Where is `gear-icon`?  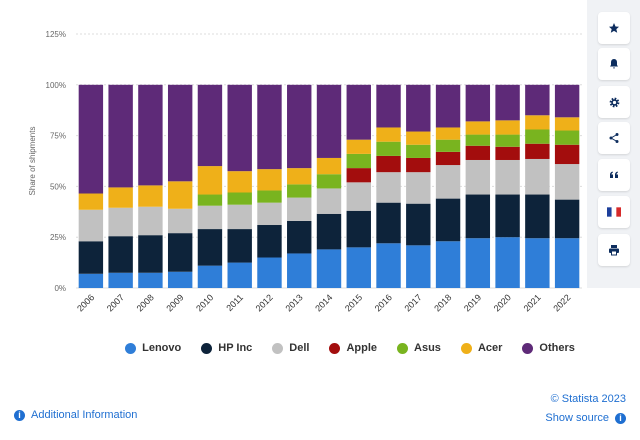
gear-icon is located at coordinates (614, 102).